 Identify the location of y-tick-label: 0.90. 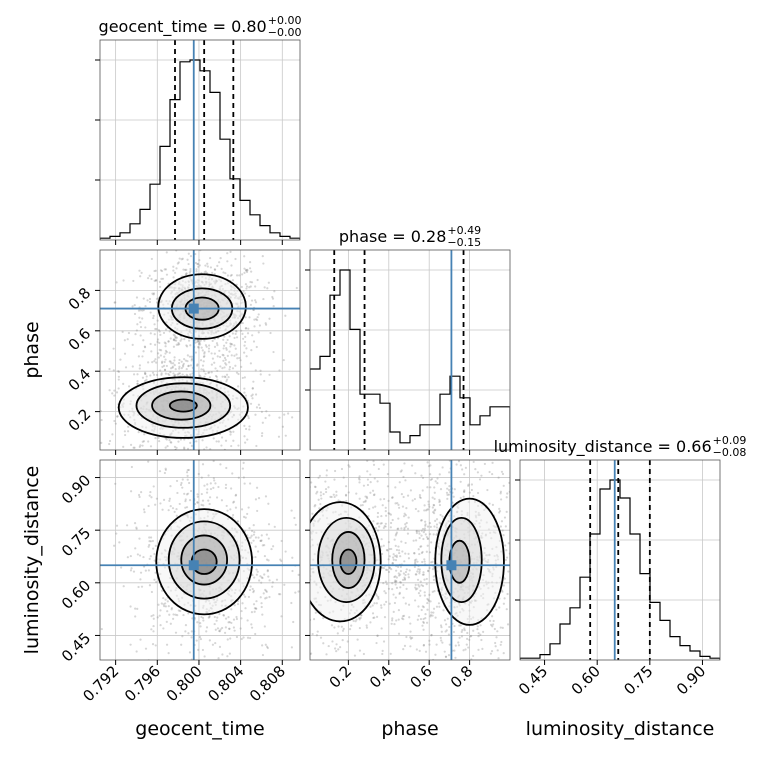
(76, 489).